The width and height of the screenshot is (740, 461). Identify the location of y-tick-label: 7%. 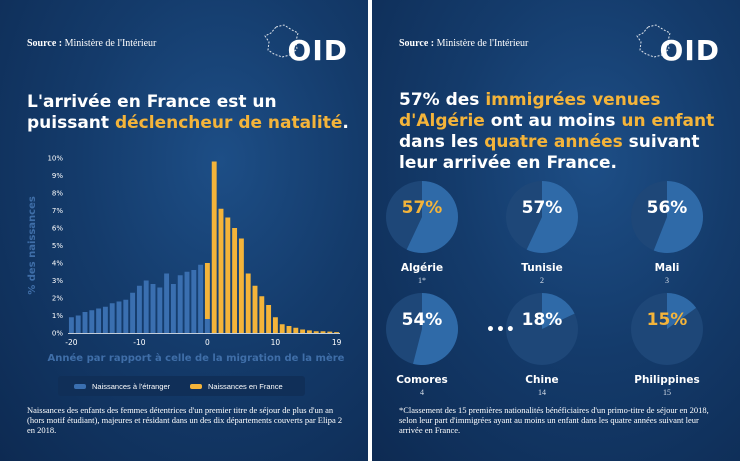
(57, 211).